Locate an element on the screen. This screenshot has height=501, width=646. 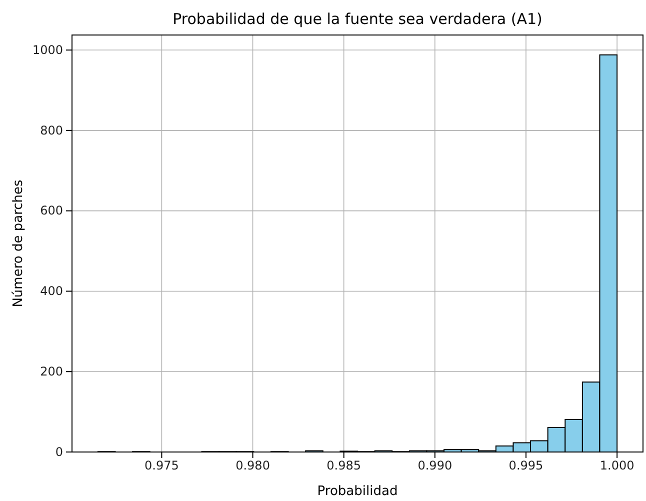
x-tick-label: 0.975 is located at coordinates (161, 465).